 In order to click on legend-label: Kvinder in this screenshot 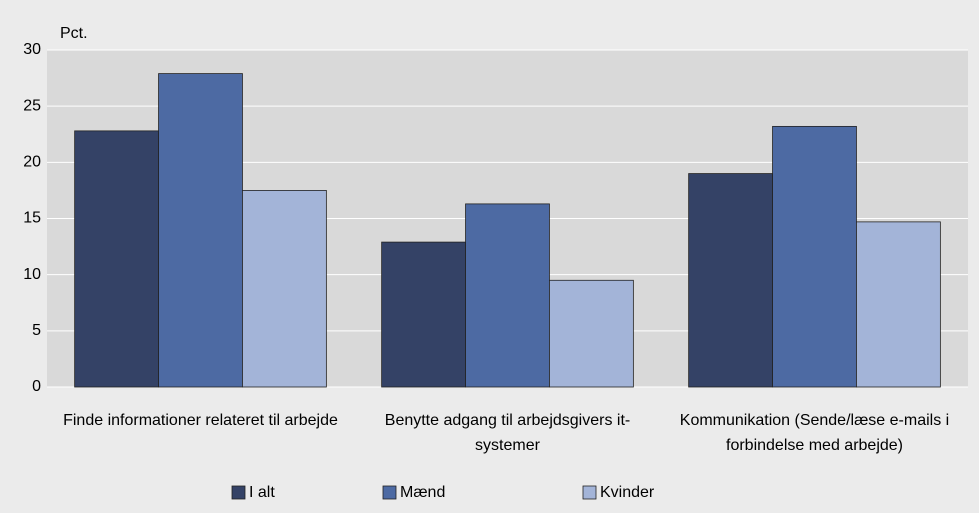, I will do `click(627, 492)`.